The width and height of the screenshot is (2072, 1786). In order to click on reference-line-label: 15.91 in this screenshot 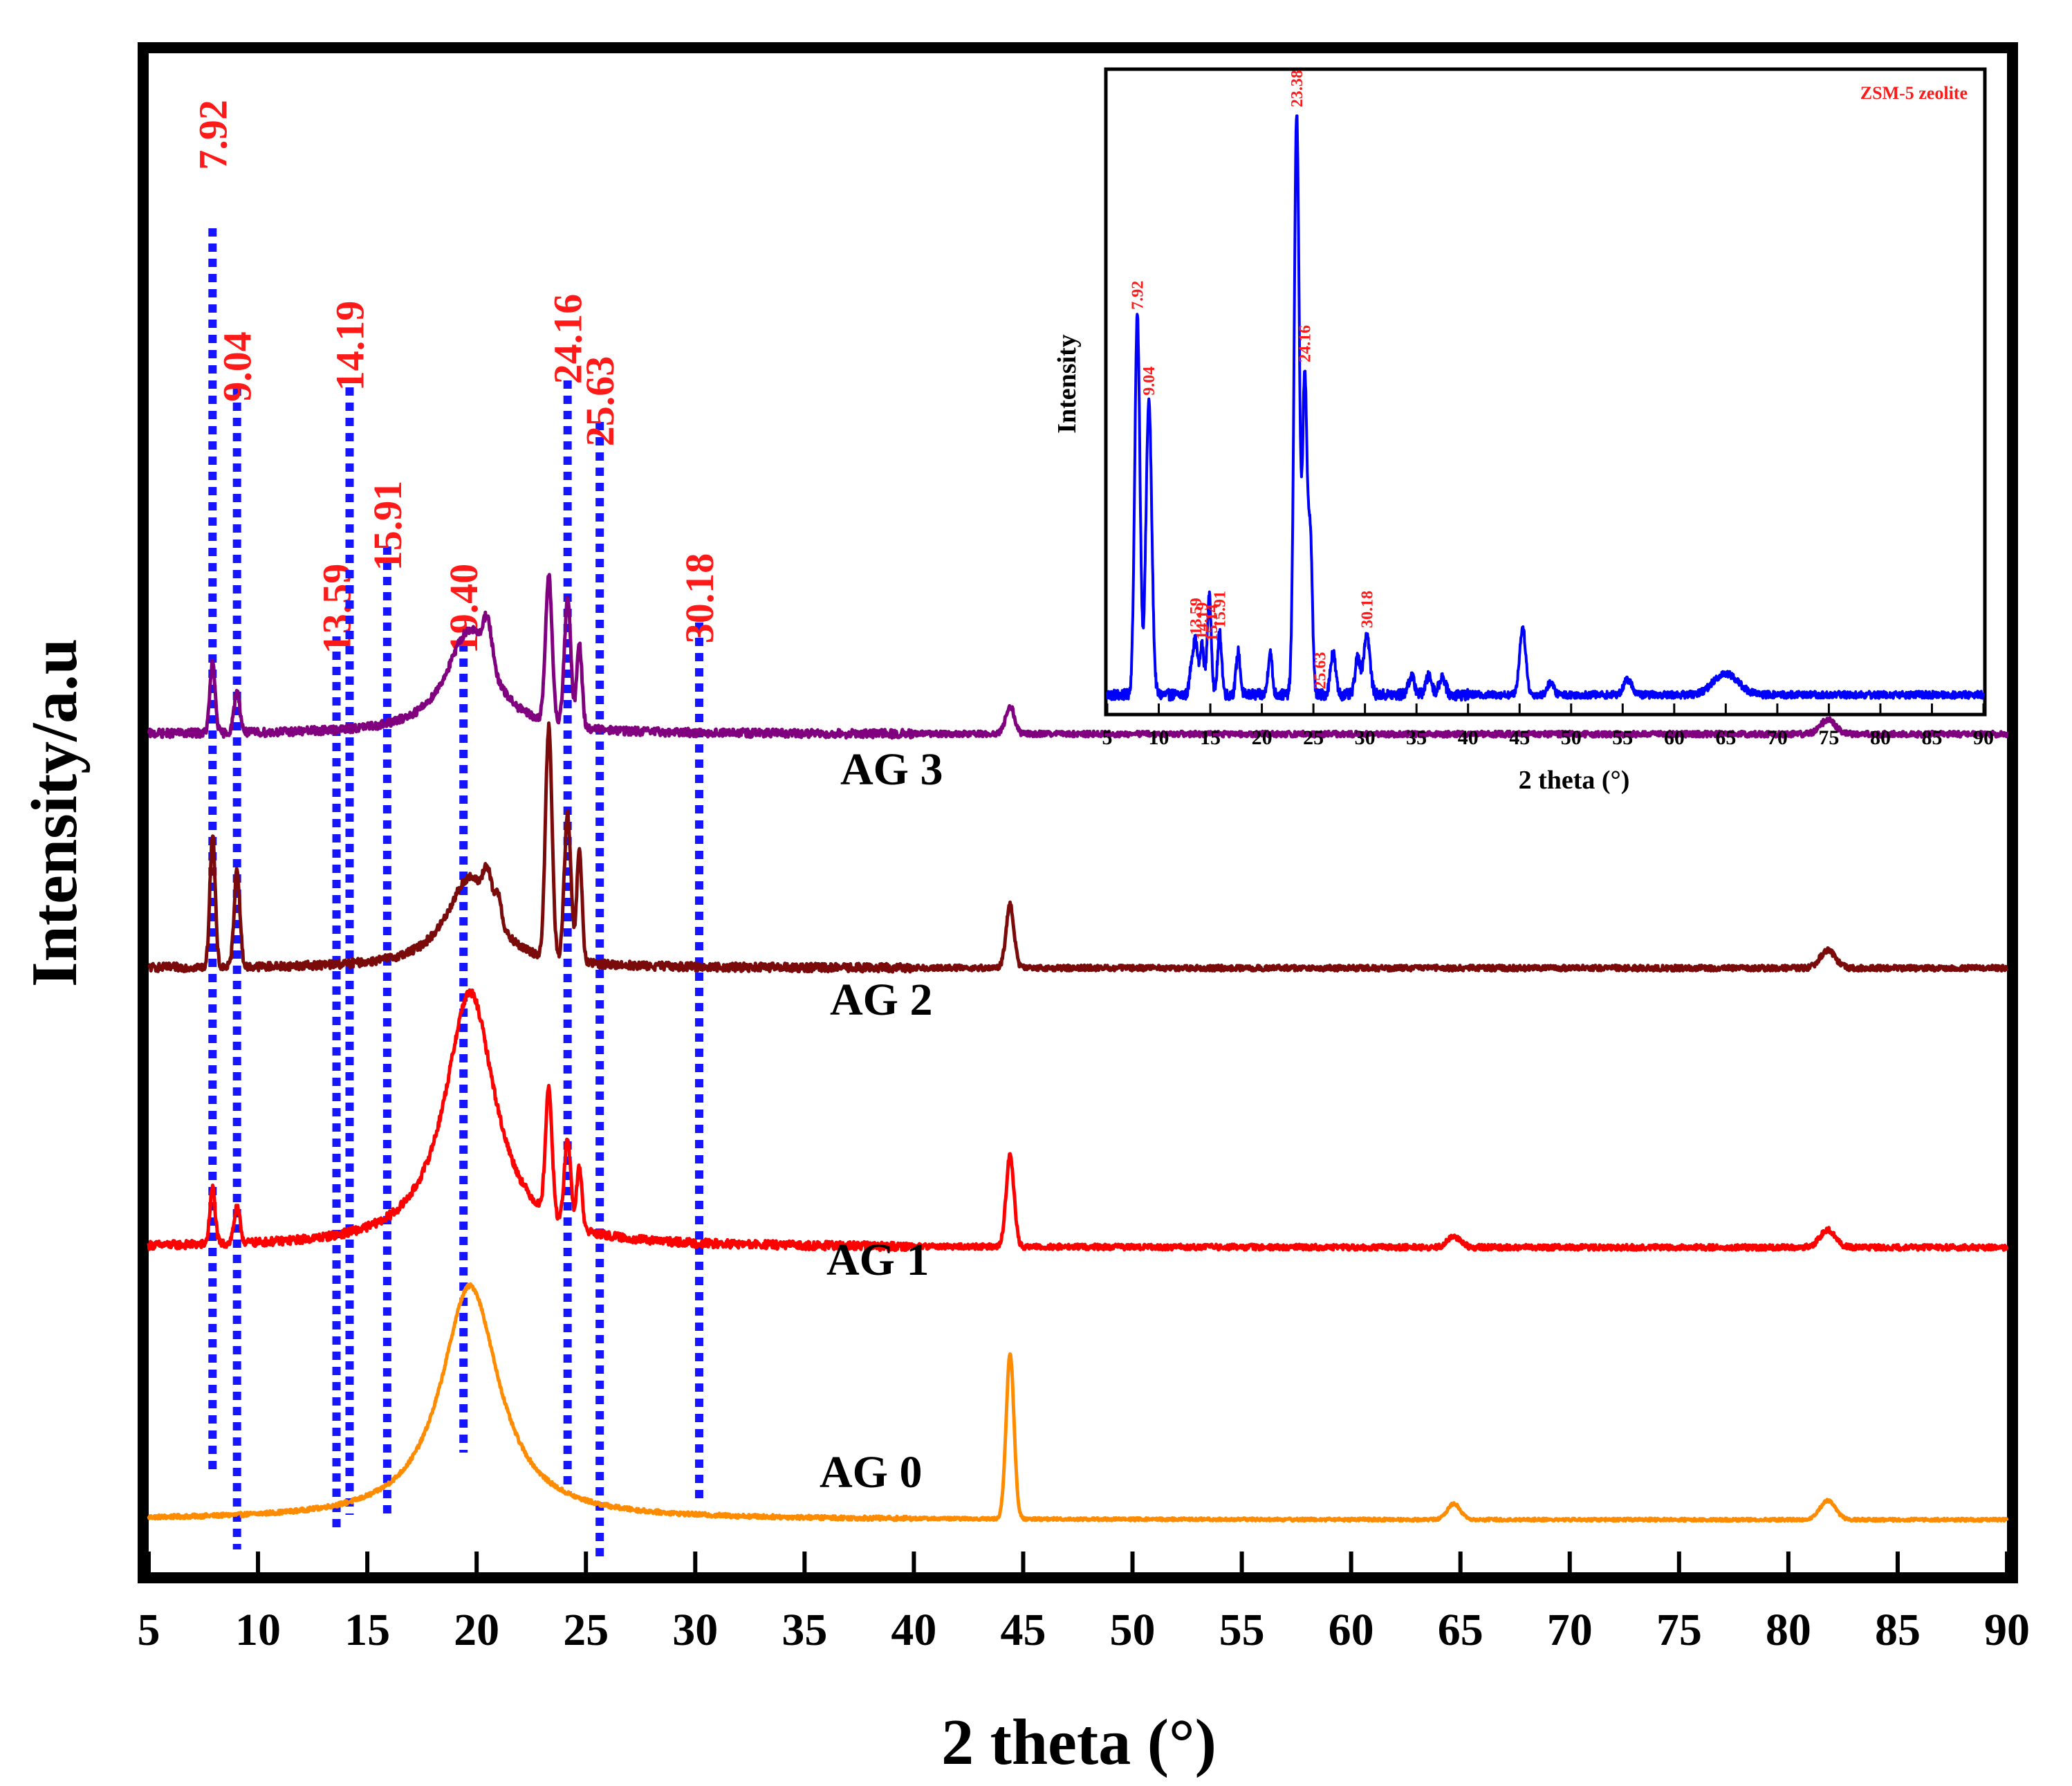, I will do `click(387, 526)`.